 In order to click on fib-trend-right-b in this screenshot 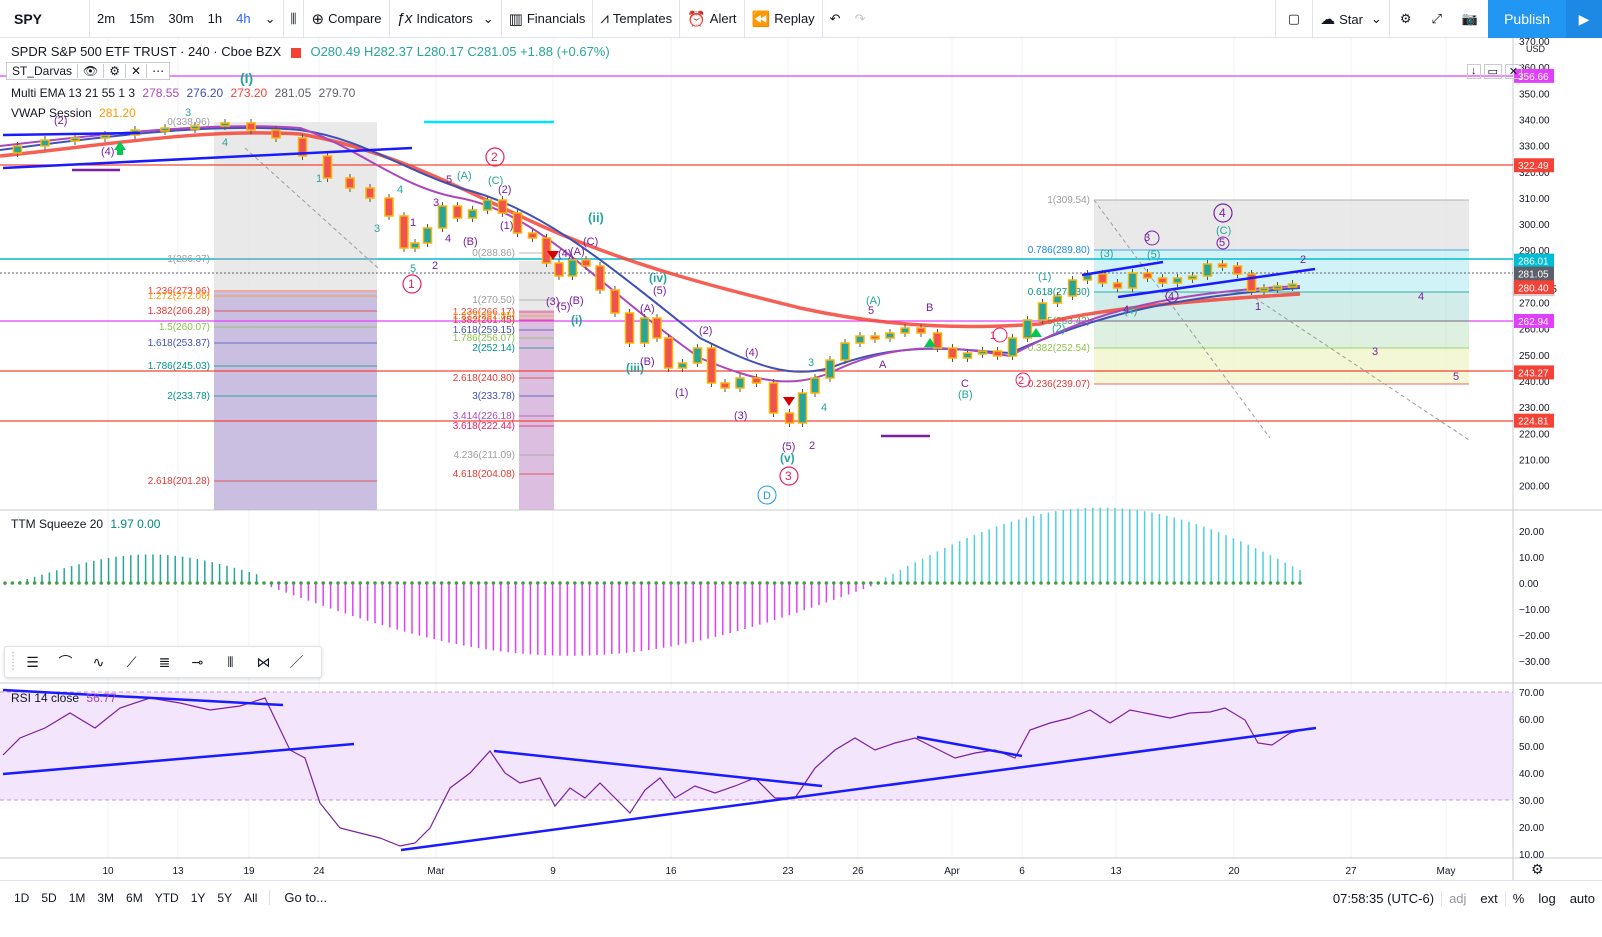, I will do `click(1362, 369)`.